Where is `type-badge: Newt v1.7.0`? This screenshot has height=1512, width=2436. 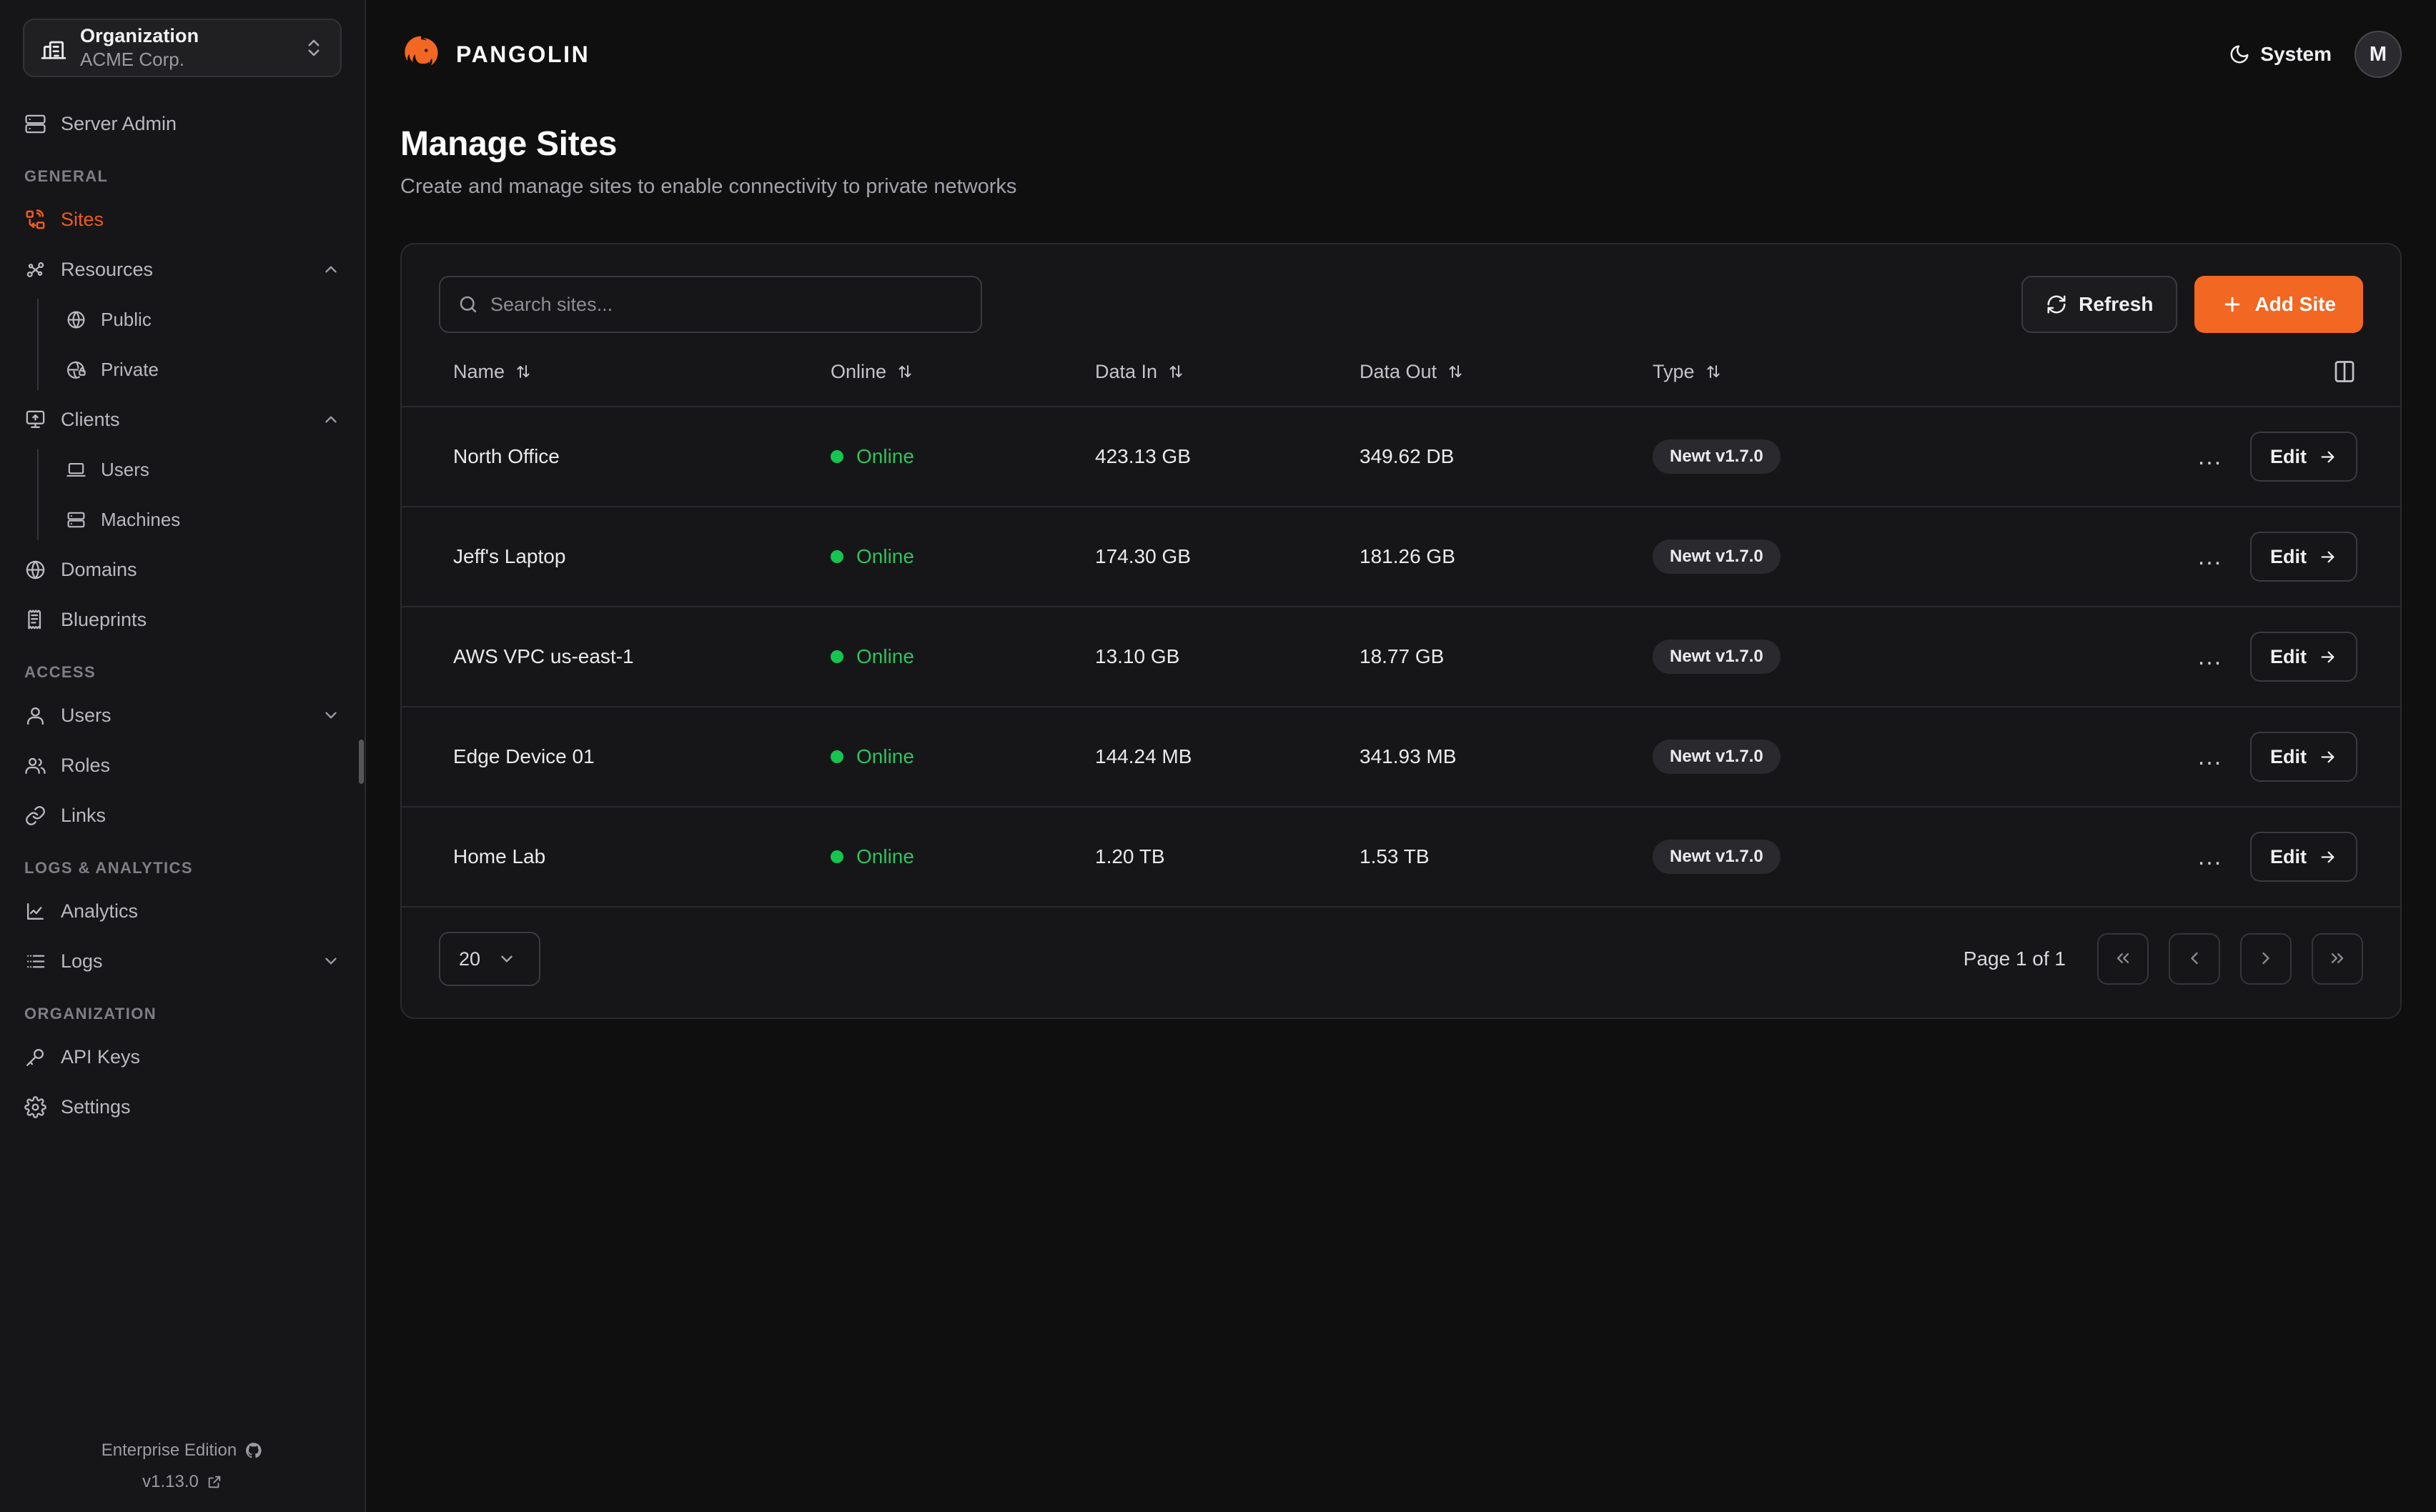
type-badge: Newt v1.7.0 is located at coordinates (1717, 857).